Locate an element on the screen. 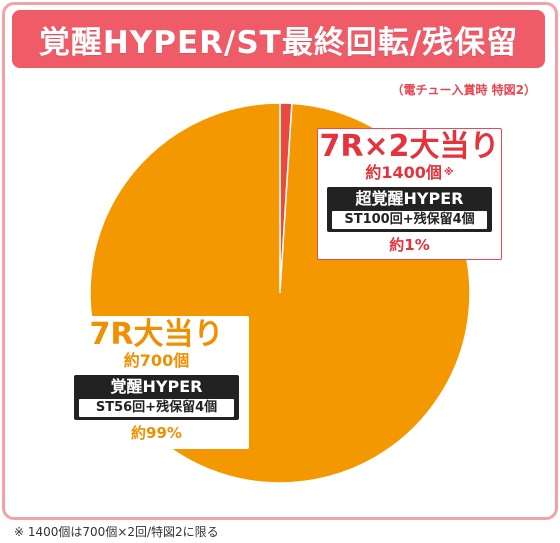 This screenshot has height=543, width=560. callout-7r-x2-mode-detail: ST100回+残保留4個 is located at coordinates (409, 220).